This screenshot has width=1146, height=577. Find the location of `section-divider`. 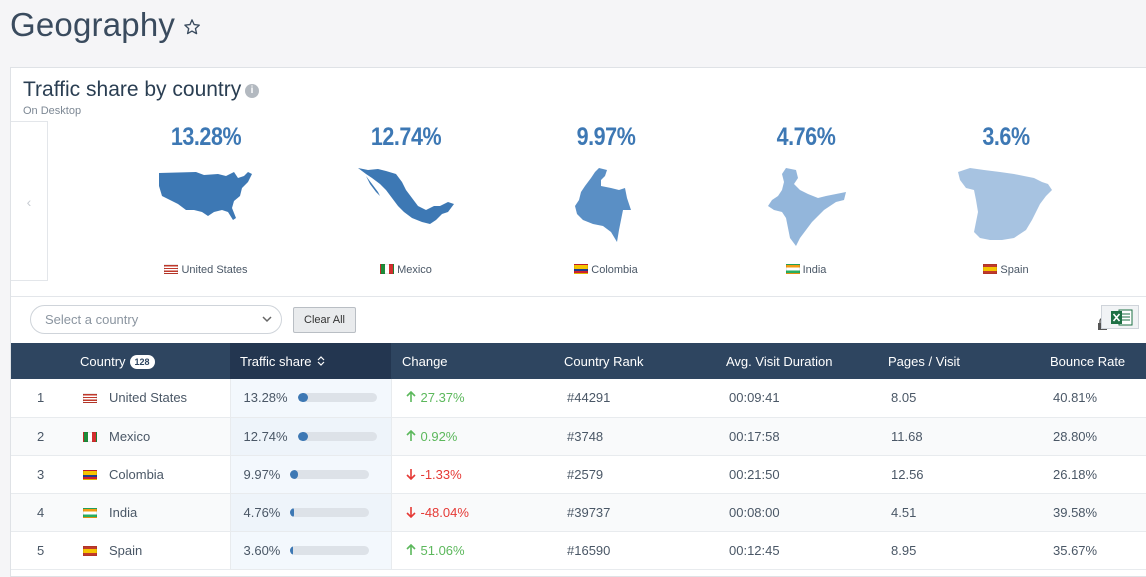

section-divider is located at coordinates (578, 296).